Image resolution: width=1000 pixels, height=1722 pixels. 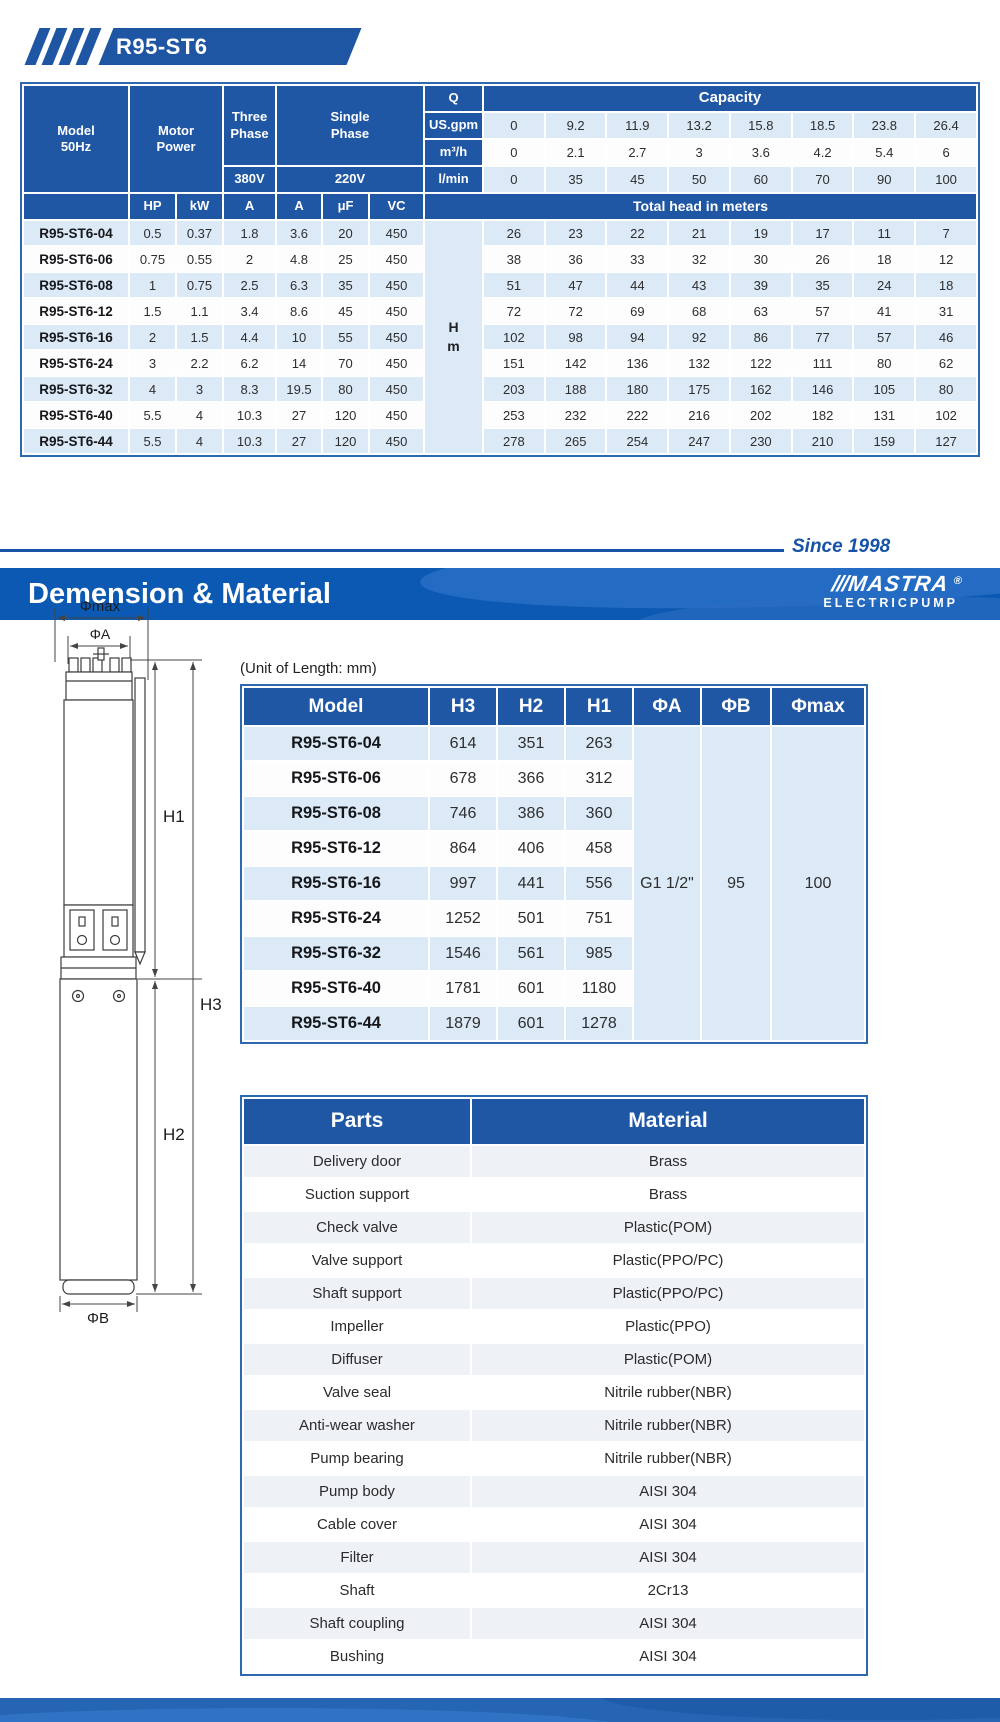 What do you see at coordinates (200, 285) in the screenshot?
I see `spec-value-cell: 0.75` at bounding box center [200, 285].